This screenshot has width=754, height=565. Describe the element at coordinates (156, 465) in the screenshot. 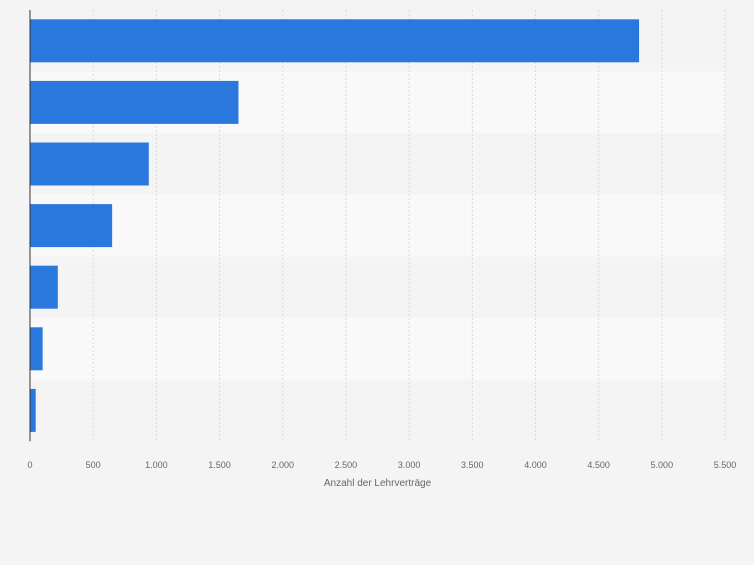

I see `x-tick-label: 1.000` at that location.